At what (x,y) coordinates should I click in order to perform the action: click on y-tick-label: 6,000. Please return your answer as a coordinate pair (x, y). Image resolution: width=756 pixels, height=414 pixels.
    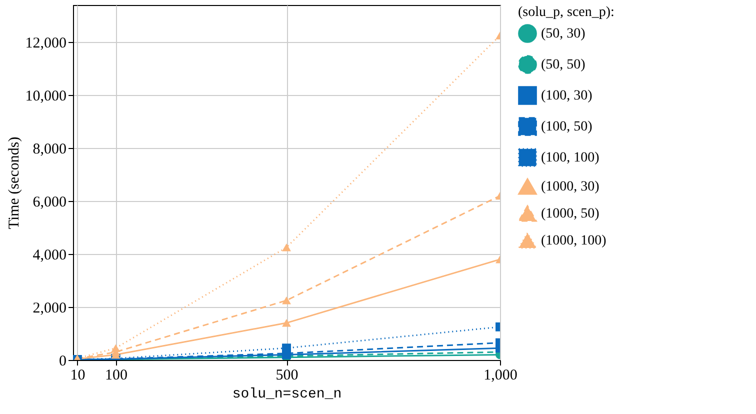
    Looking at the image, I should click on (49, 202).